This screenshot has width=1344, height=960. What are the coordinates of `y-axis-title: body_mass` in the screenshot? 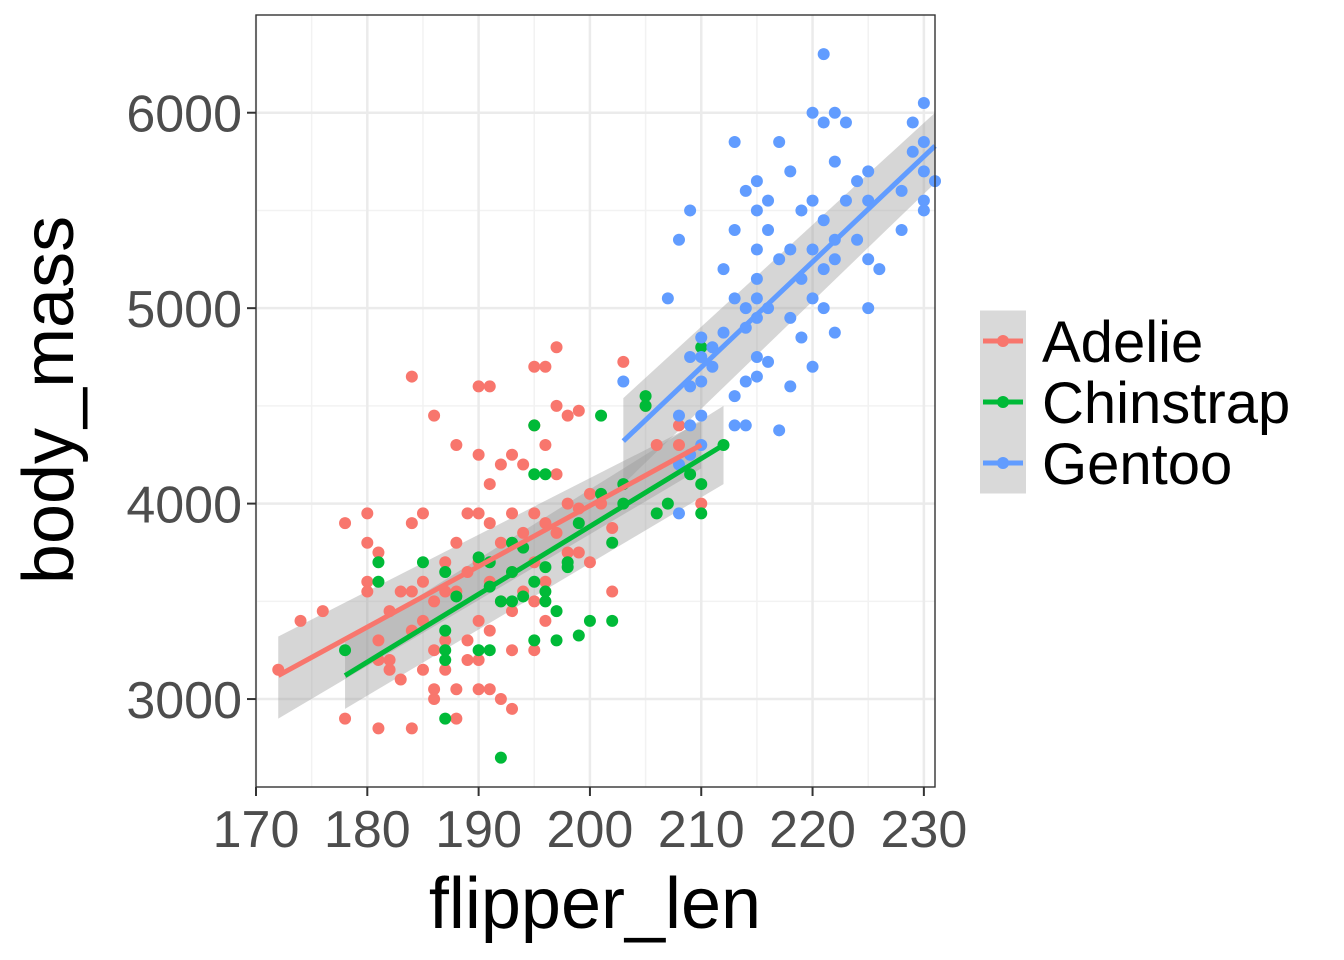 It's located at (49, 400).